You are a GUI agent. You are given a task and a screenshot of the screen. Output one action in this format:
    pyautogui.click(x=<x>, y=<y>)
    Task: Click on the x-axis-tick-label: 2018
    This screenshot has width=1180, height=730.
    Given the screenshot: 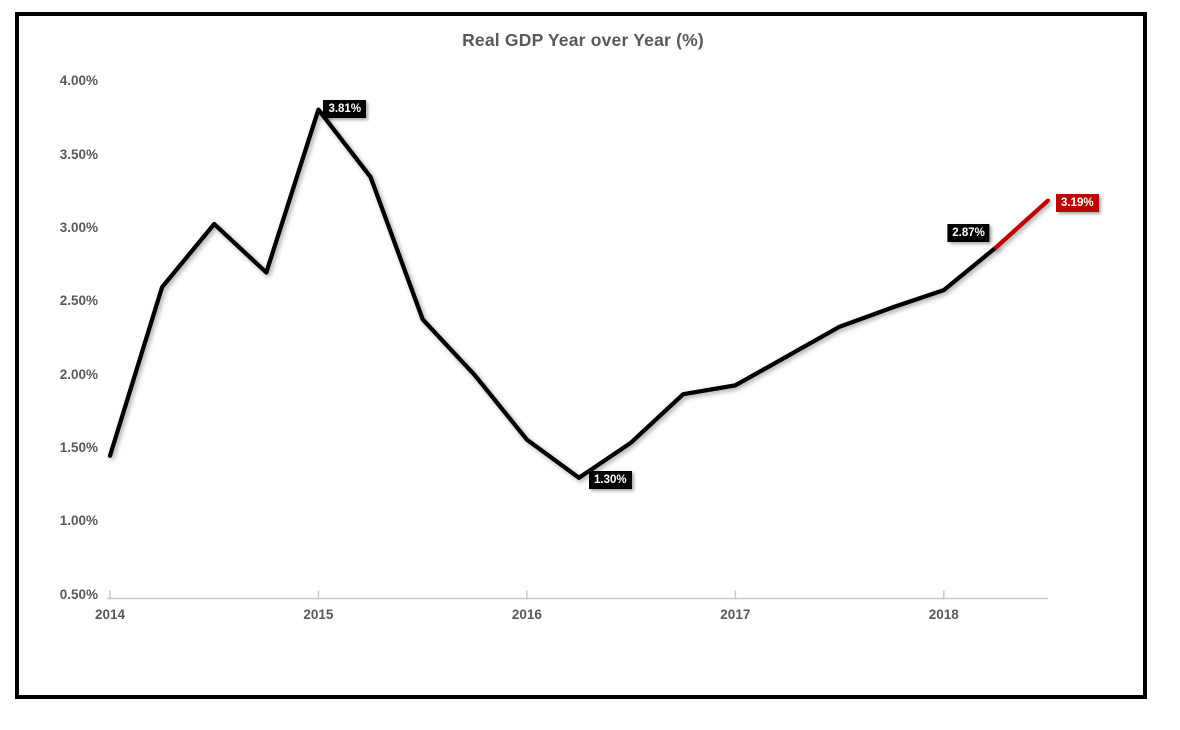 What is the action you would take?
    pyautogui.click(x=943, y=614)
    